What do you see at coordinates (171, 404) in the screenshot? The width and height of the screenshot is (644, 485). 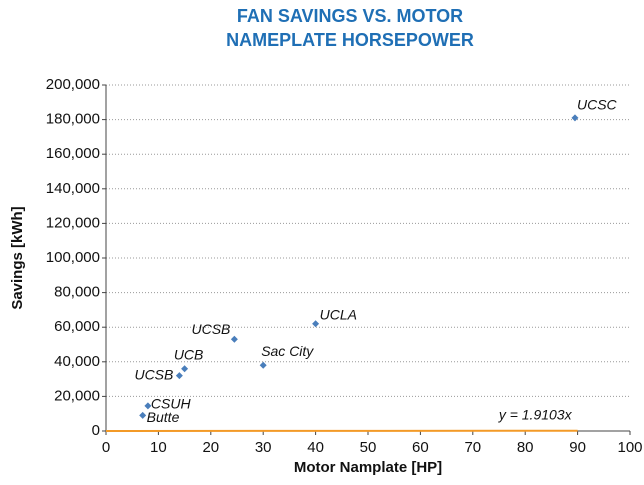 I see `point-label: CSUH` at bounding box center [171, 404].